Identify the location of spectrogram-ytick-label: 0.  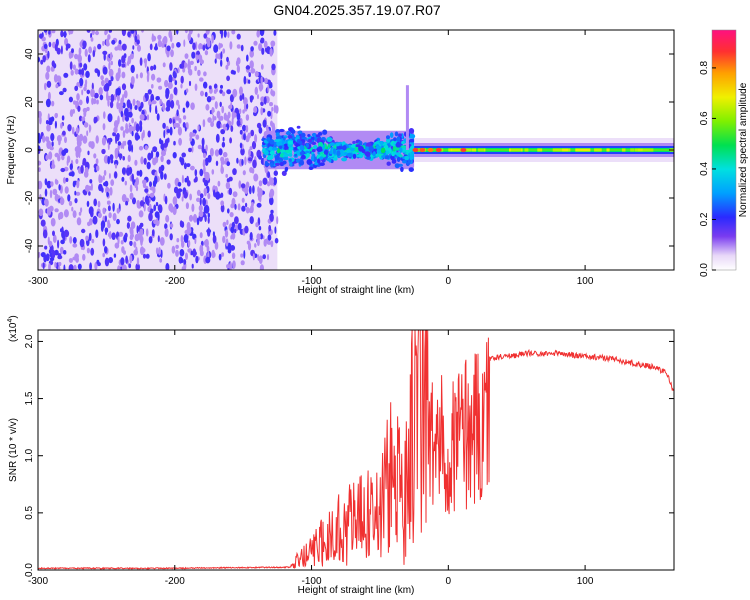
(29, 150).